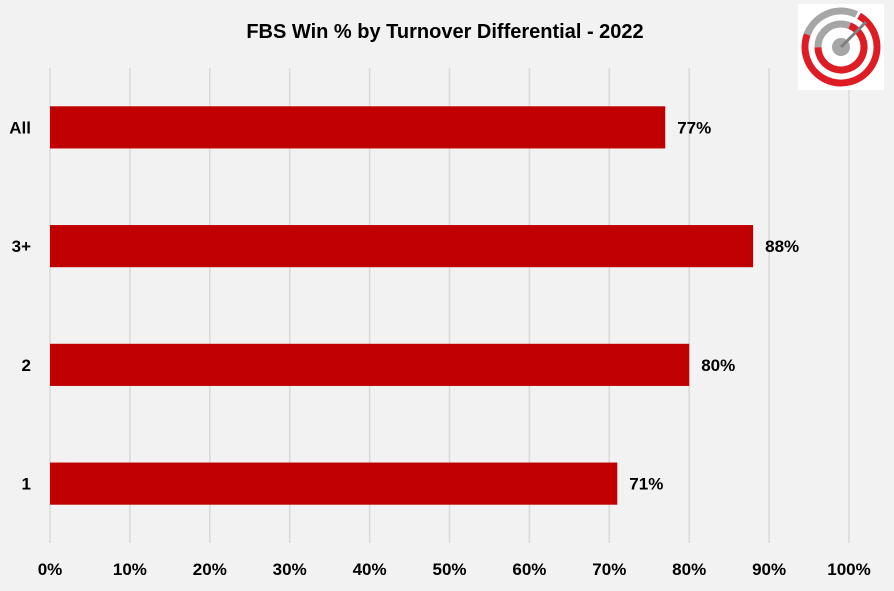 The height and width of the screenshot is (591, 894). Describe the element at coordinates (130, 569) in the screenshot. I see `x-tick-label: 10%` at that location.